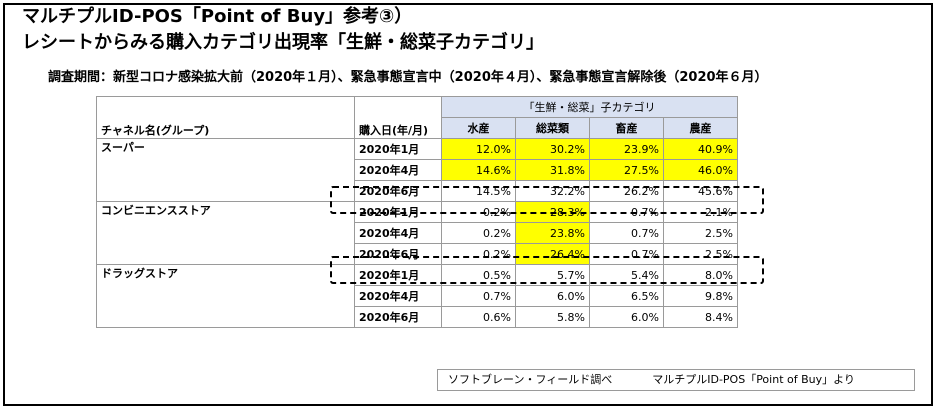 The height and width of the screenshot is (413, 940). Describe the element at coordinates (552, 317) in the screenshot. I see `value-cell: 5.8%` at that location.